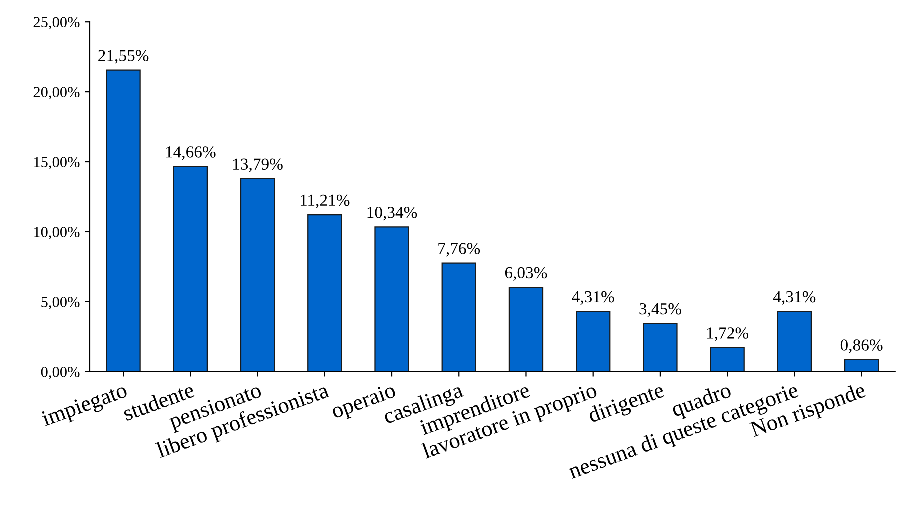 This screenshot has height=526, width=909. Describe the element at coordinates (258, 165) in the screenshot. I see `data-label: 13,79%` at that location.